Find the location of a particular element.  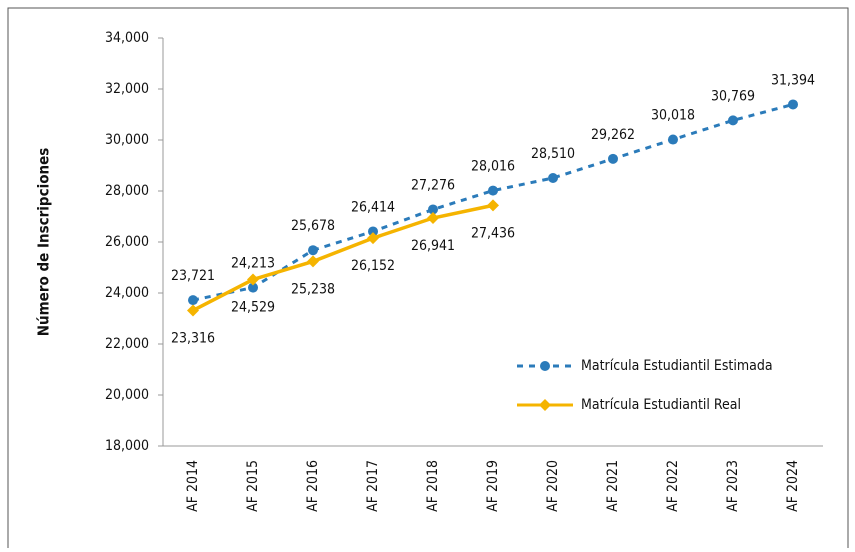

data-label: 23,316 is located at coordinates (193, 338).